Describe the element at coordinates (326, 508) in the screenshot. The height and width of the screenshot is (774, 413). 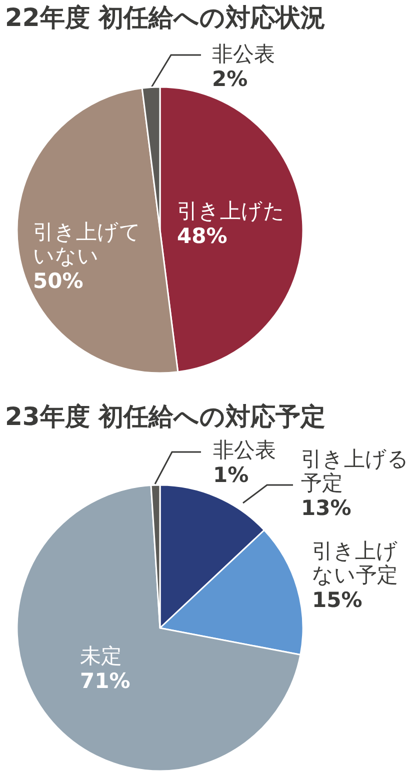
I see `data-label: 13%` at that location.